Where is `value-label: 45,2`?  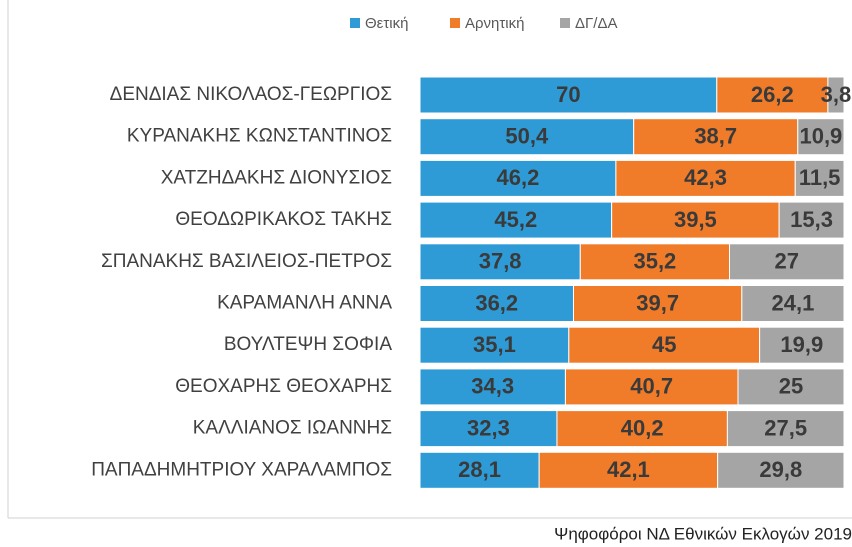
value-label: 45,2 is located at coordinates (515, 219).